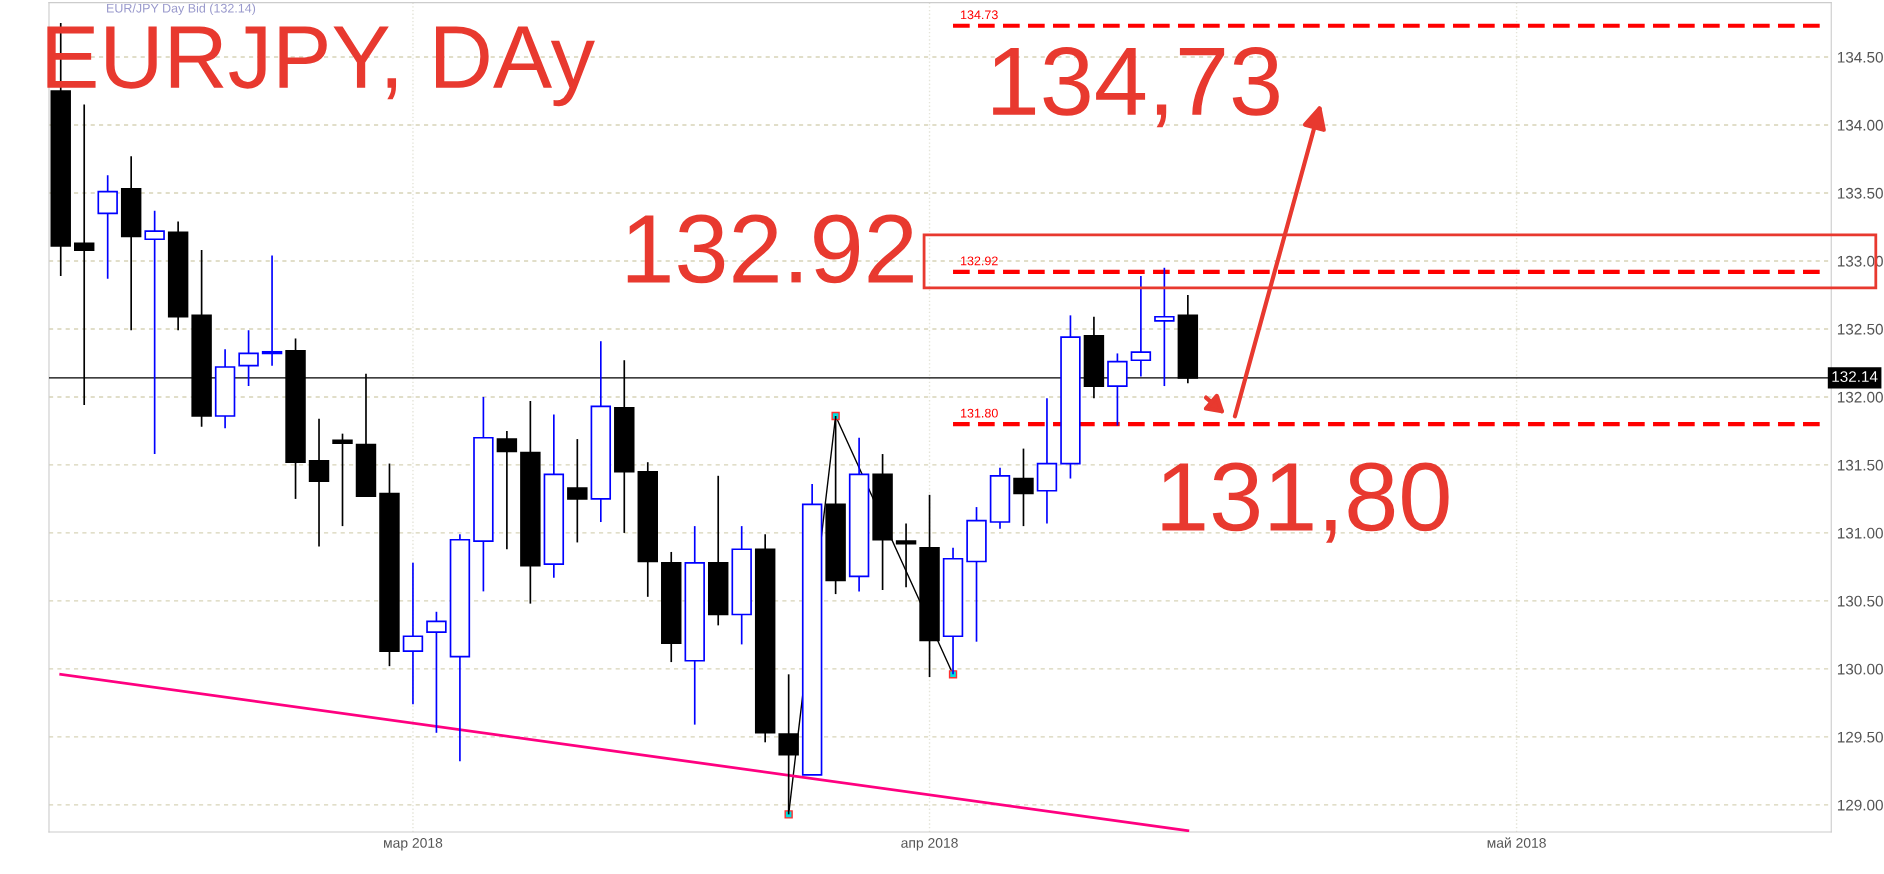  I want to click on x-tick-label: май 2018, so click(1516, 842).